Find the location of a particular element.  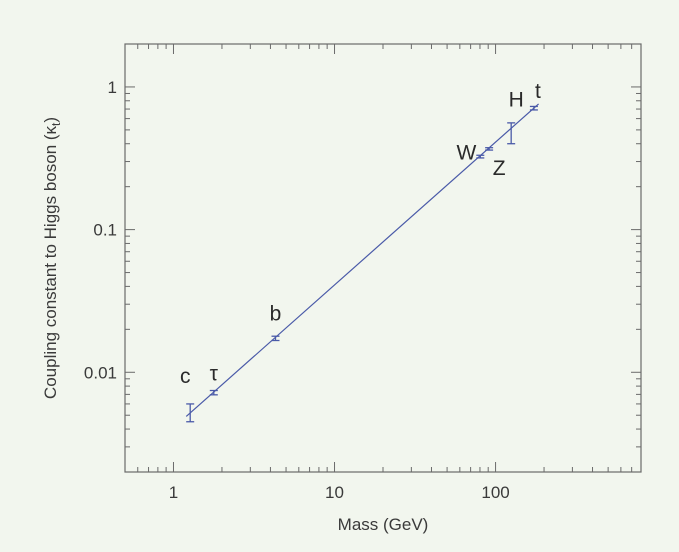

y-axis-title: Coupling constant to Higgs boson (κt) is located at coordinates (52, 258).